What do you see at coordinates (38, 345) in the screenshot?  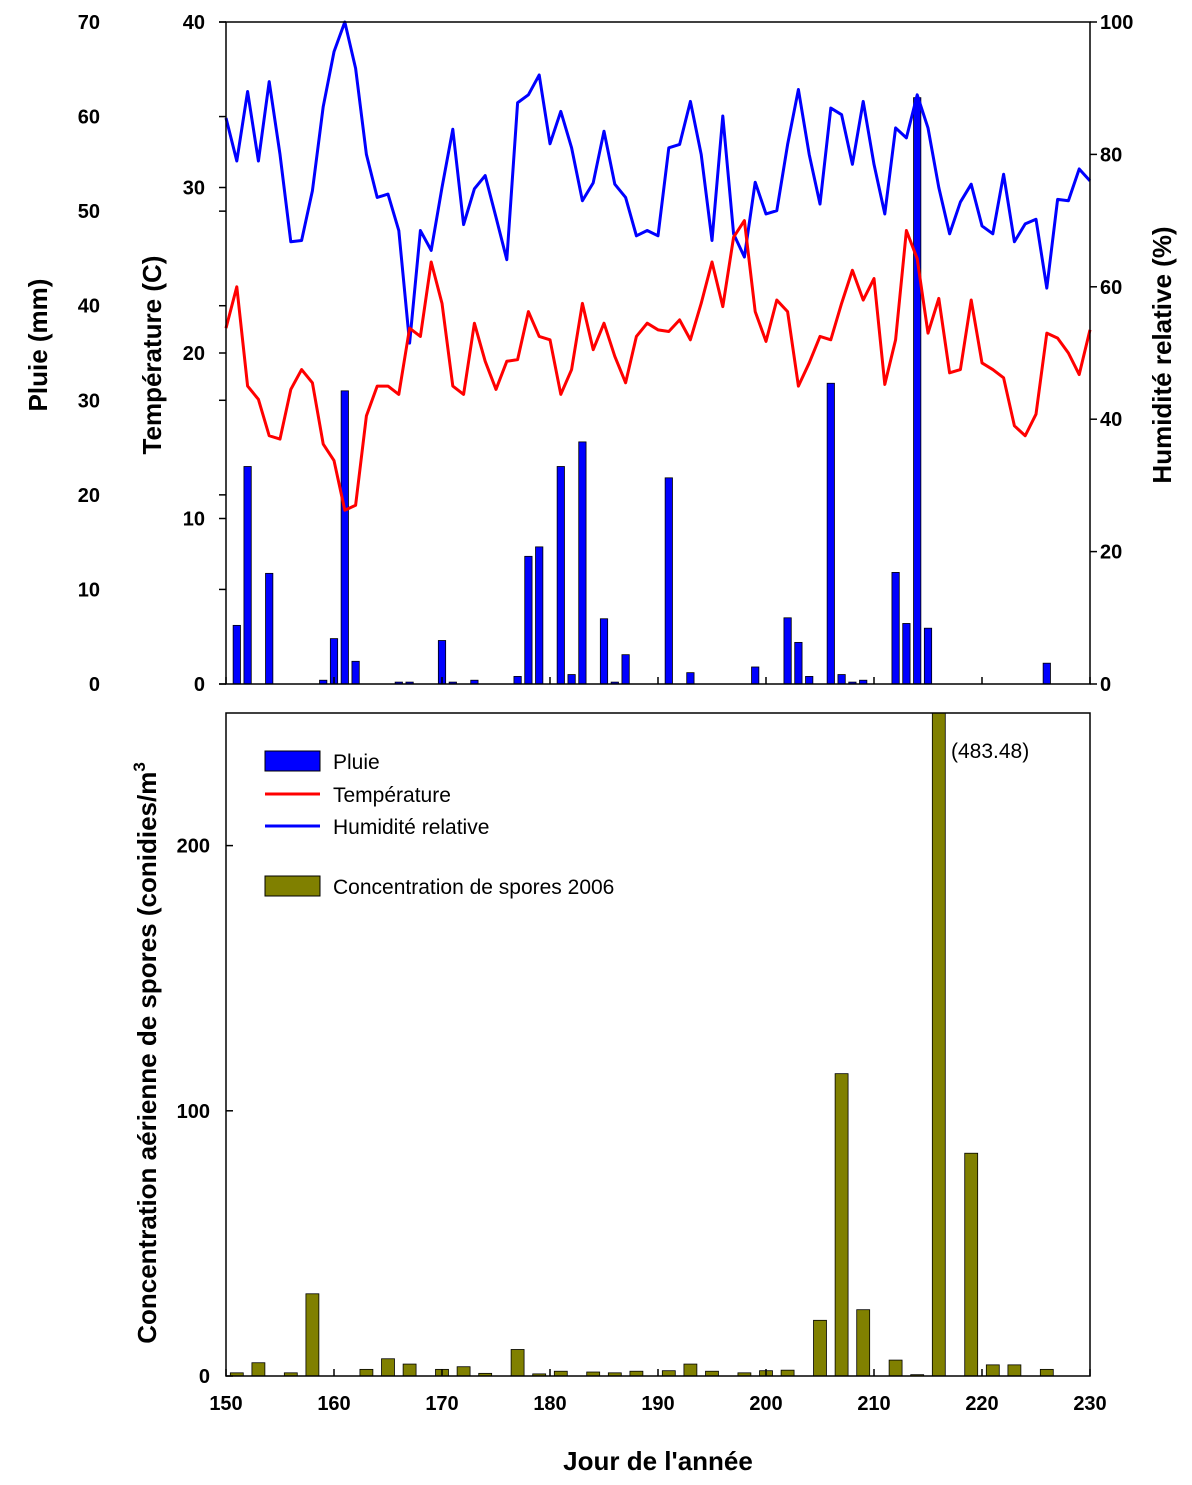 I see `left-outer-axis-title: Pluie (mm)` at bounding box center [38, 345].